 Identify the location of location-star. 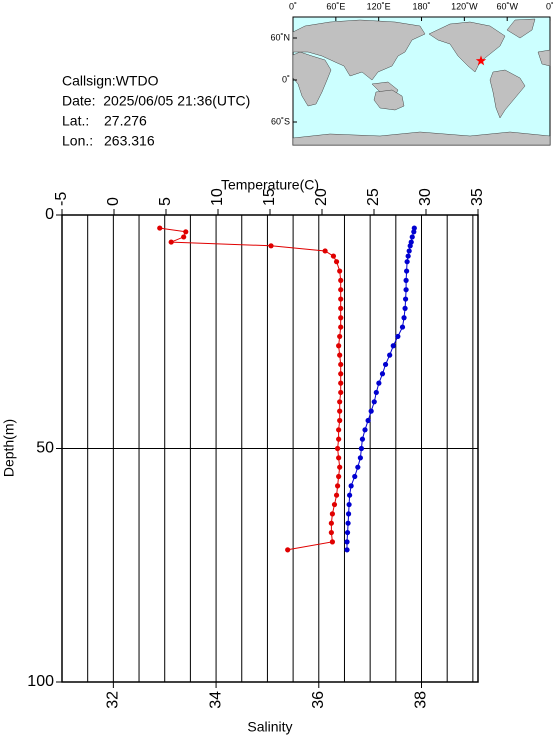
(481, 60).